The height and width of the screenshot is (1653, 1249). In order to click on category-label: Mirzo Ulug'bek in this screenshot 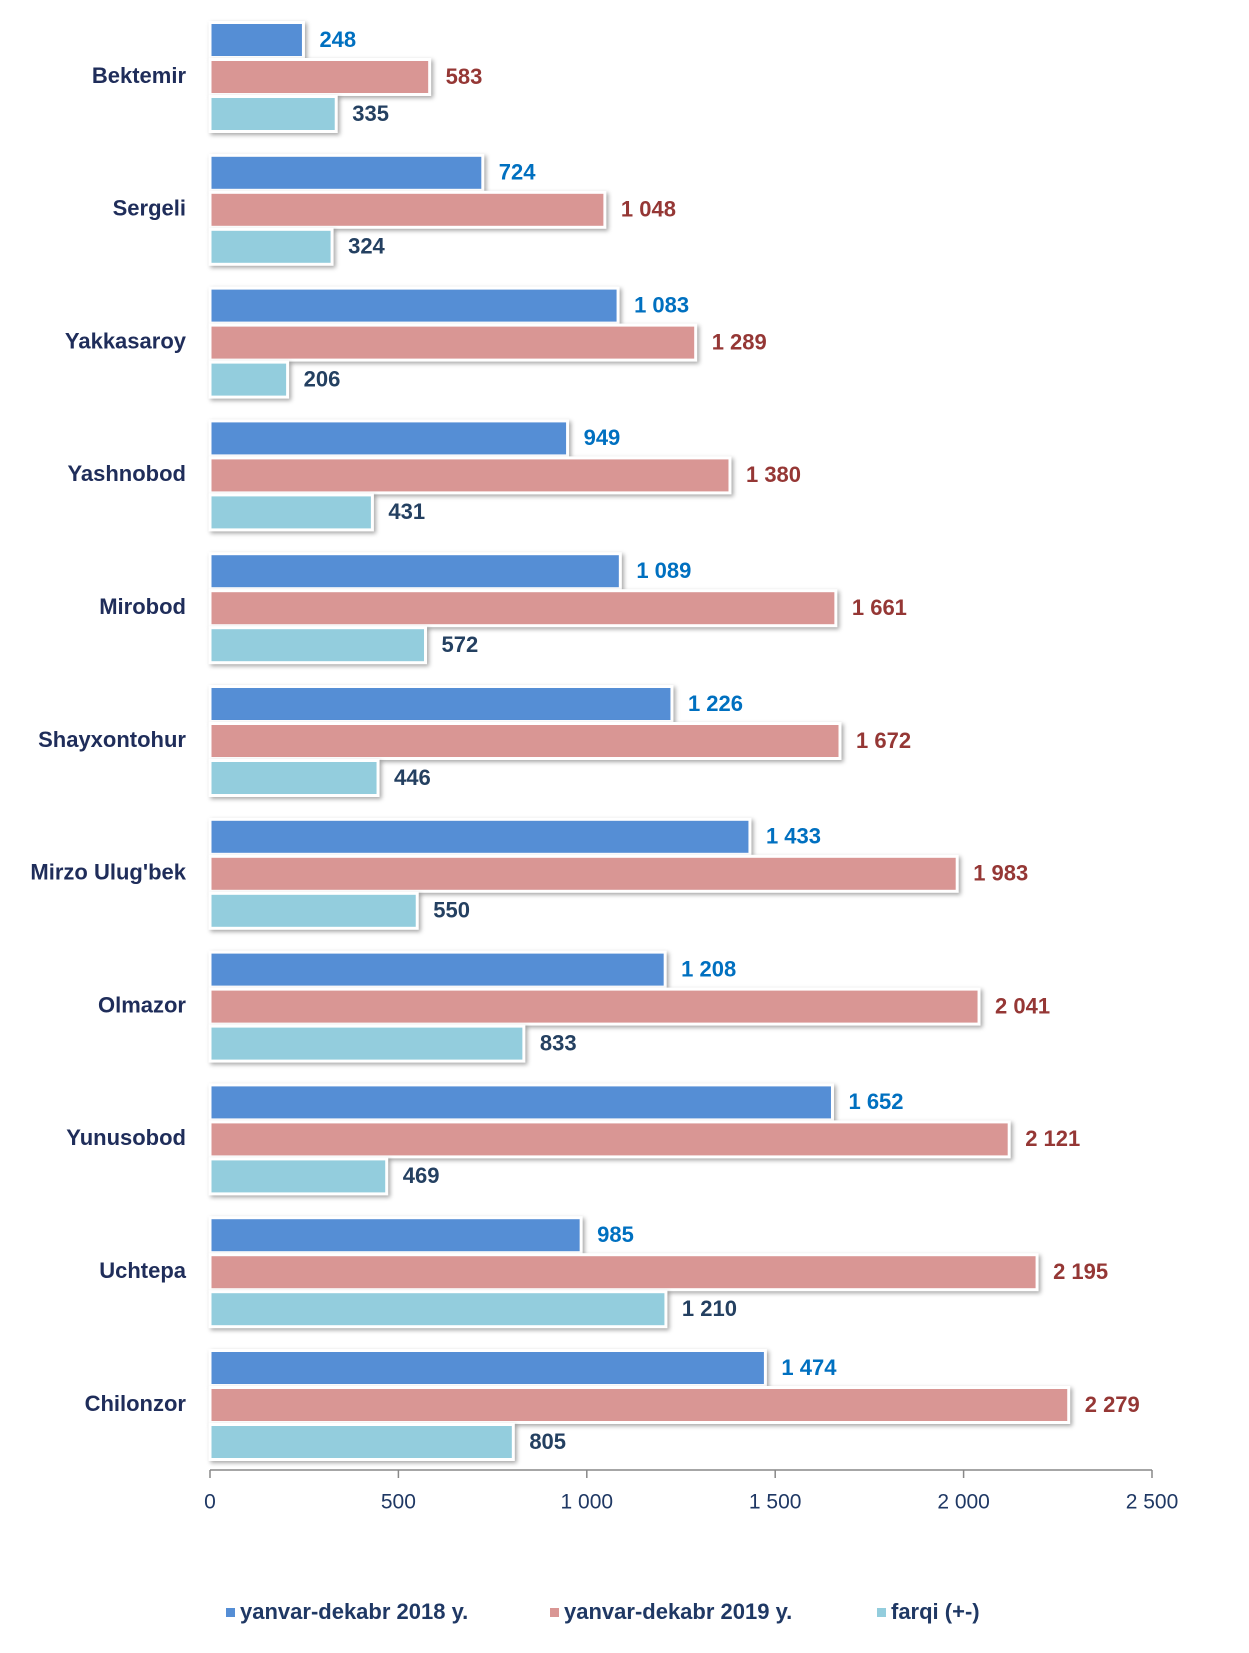, I will do `click(108, 872)`.